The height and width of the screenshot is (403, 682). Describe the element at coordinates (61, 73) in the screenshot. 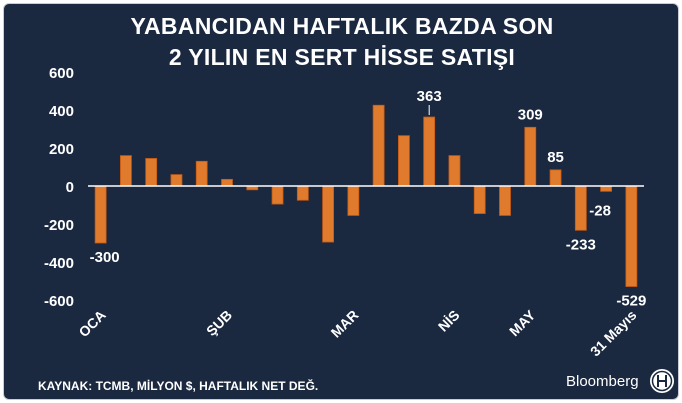

I see `y-tick-label: 600` at that location.